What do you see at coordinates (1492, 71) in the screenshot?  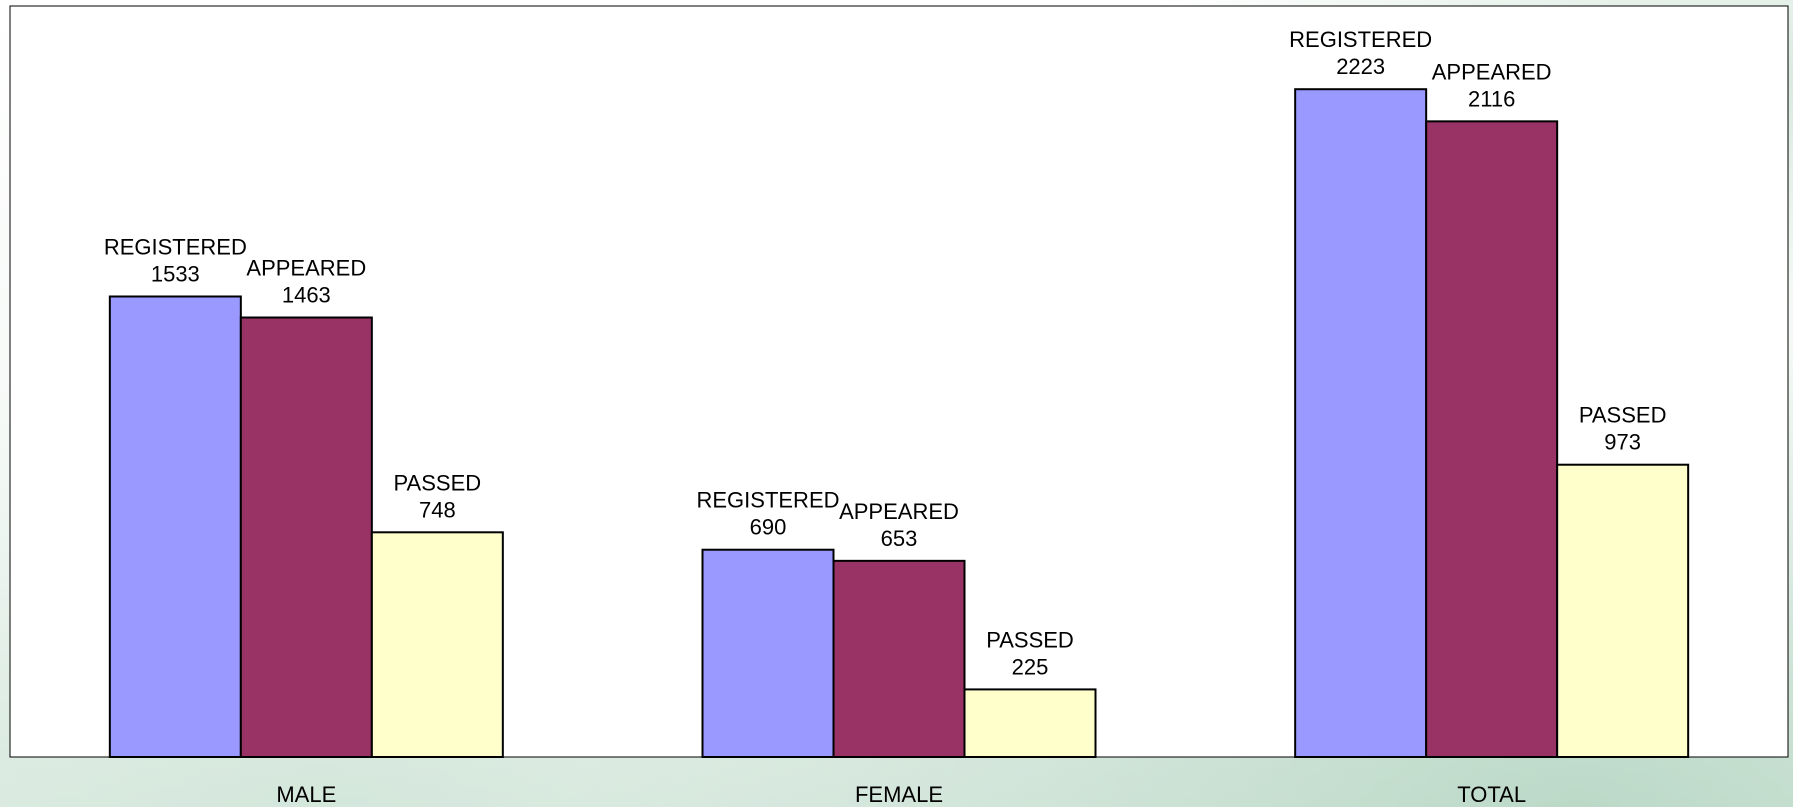 I see `data-label-series-appeared-total: APPEARED` at bounding box center [1492, 71].